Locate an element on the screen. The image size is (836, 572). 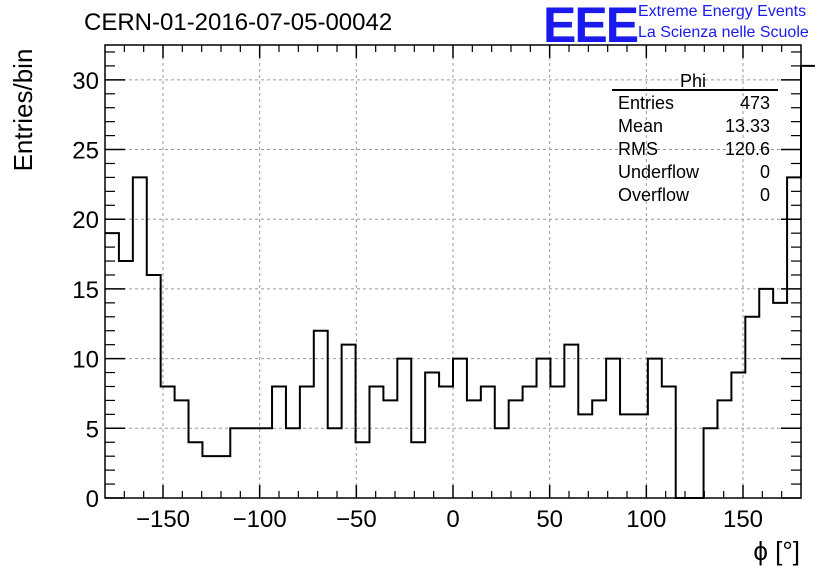
logo-caption-line2: La Scienza nelle Scuole is located at coordinates (723, 32).